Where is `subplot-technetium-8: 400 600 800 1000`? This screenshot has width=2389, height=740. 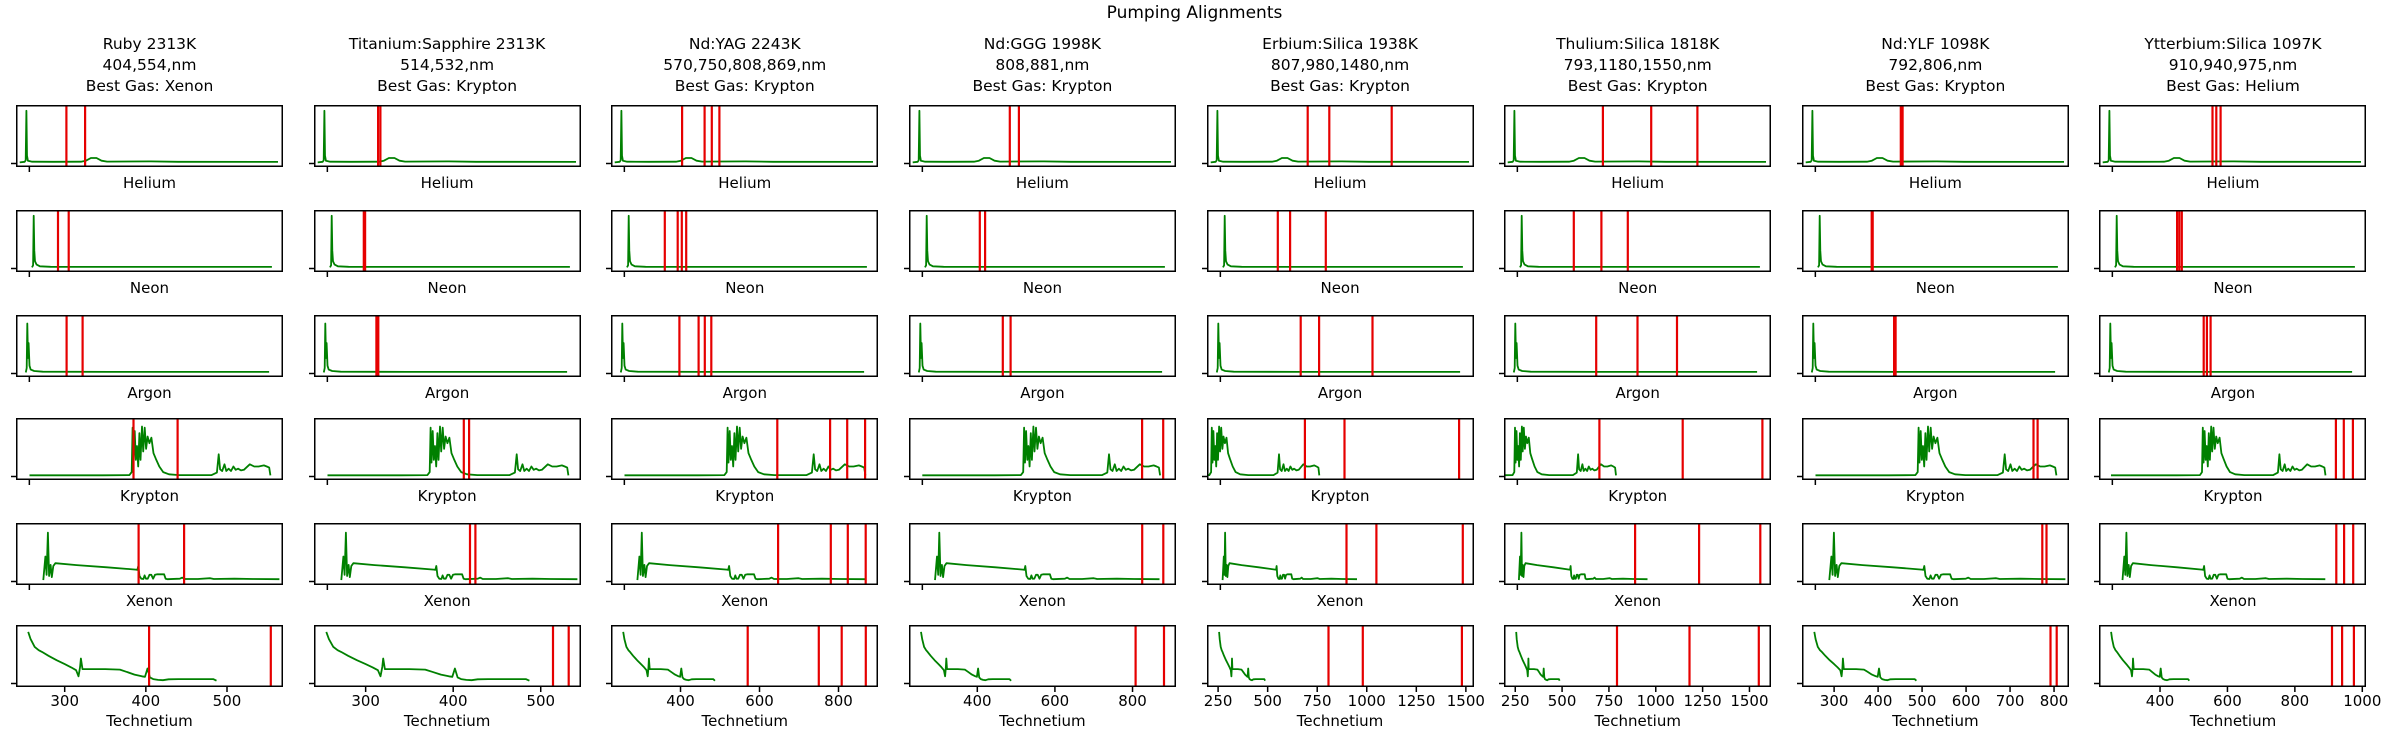
subplot-technetium-8: 400 600 800 1000 is located at coordinates (2238, 667).